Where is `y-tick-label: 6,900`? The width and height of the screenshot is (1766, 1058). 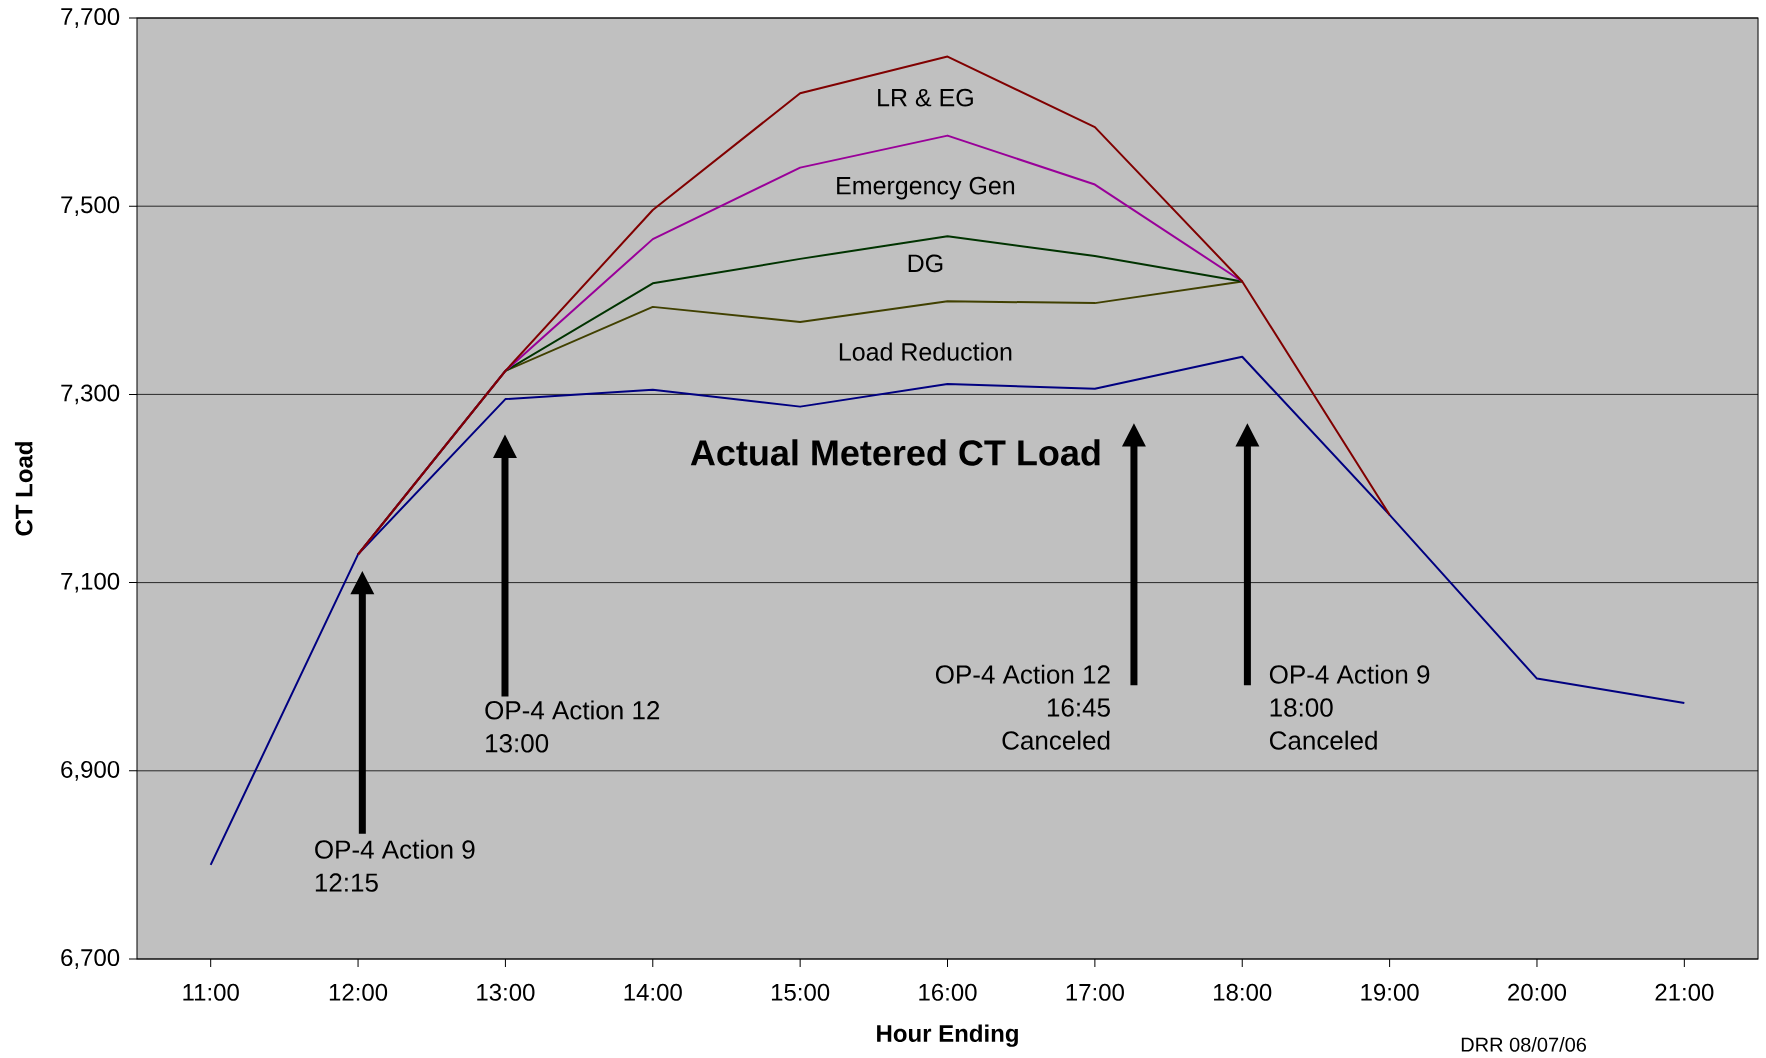 y-tick-label: 6,900 is located at coordinates (90, 770).